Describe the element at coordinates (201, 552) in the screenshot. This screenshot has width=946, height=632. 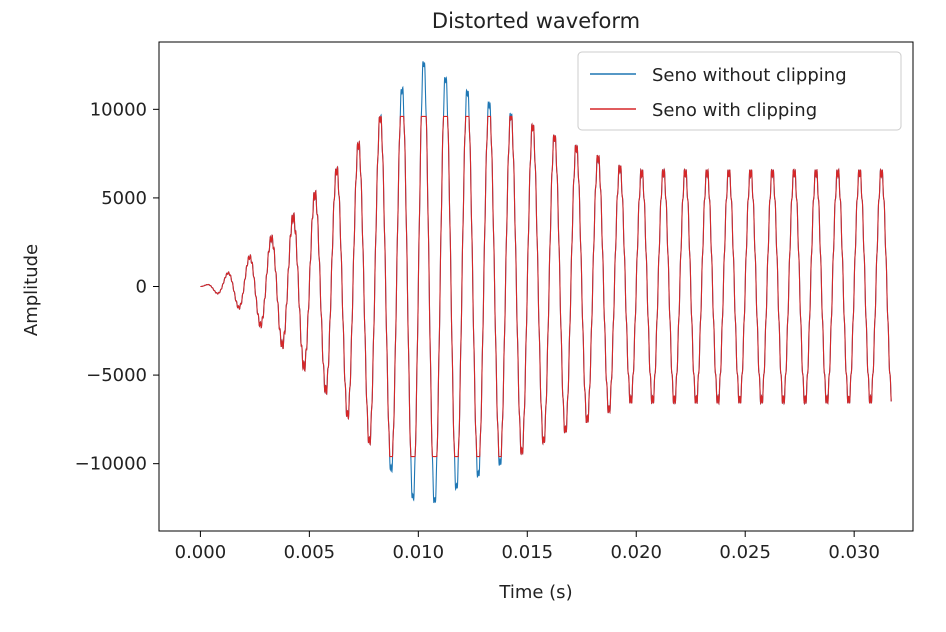
I see `x-tick-label: 0.000` at that location.